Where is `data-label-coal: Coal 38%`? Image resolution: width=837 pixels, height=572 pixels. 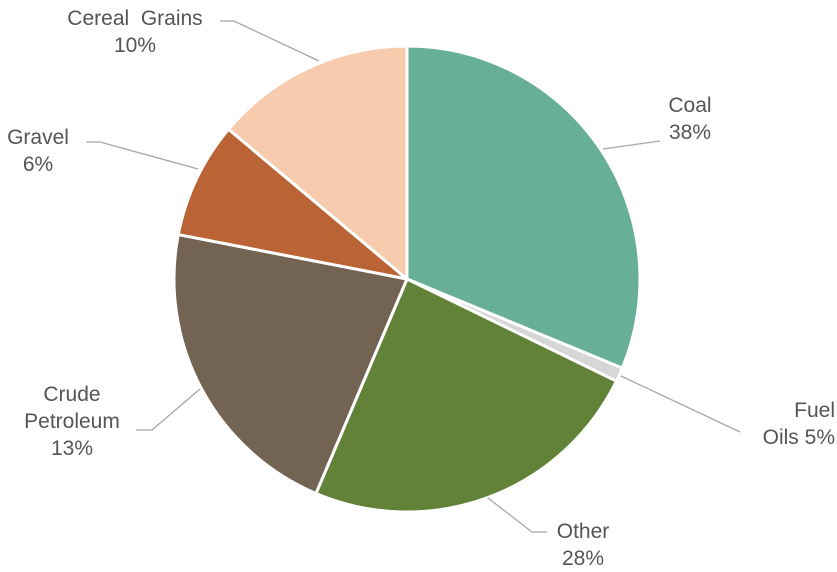
data-label-coal: Coal 38% is located at coordinates (690, 119).